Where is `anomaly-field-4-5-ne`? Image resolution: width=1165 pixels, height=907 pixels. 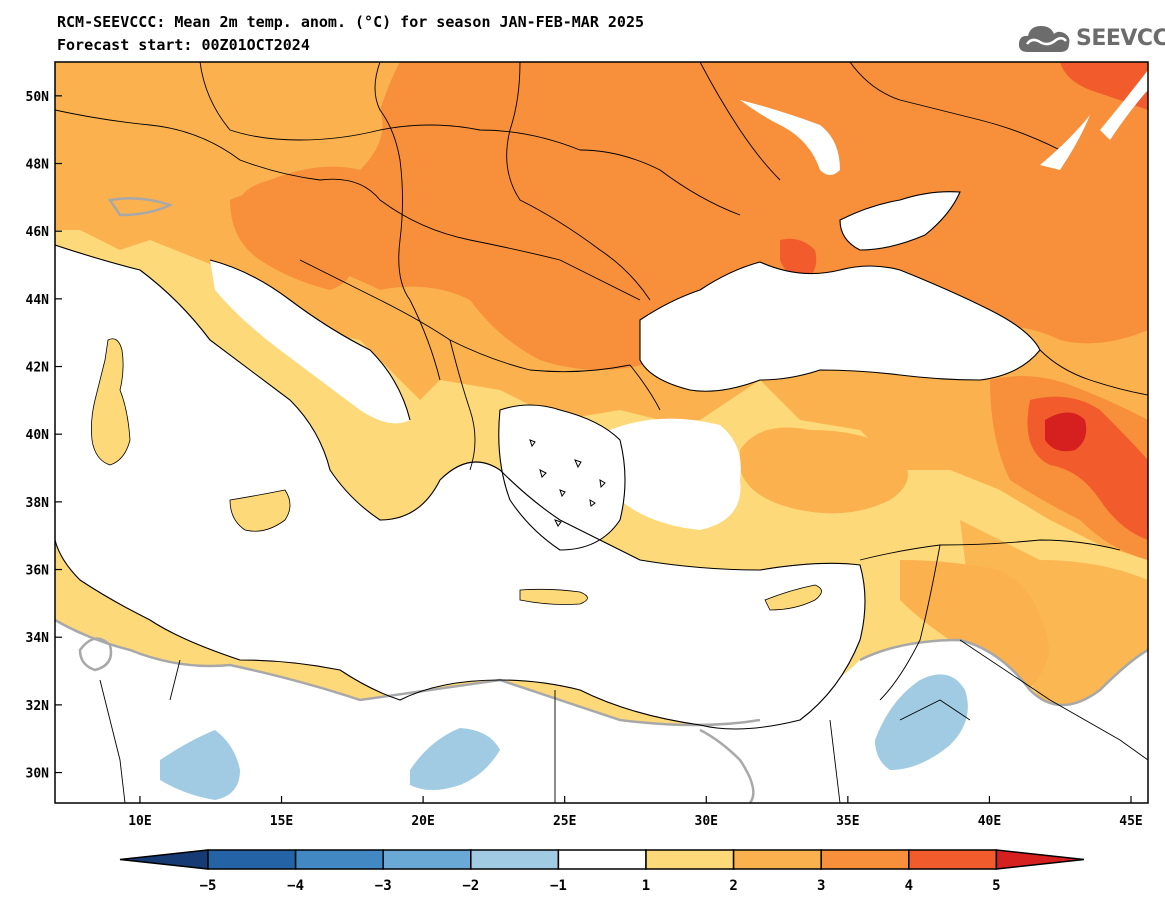 anomaly-field-4-5-ne is located at coordinates (1104, 86).